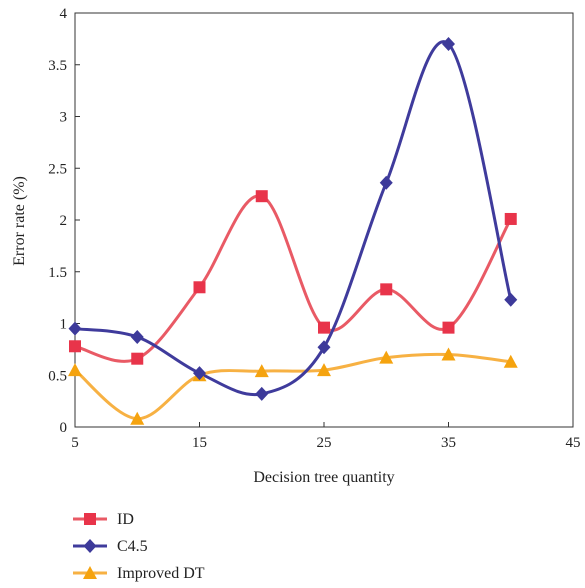 The image size is (585, 588). What do you see at coordinates (125, 519) in the screenshot?
I see `legend-label-id: ID` at bounding box center [125, 519].